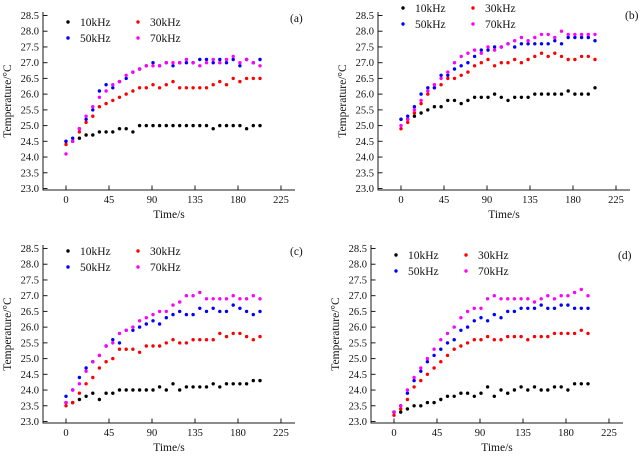 The width and height of the screenshot is (642, 467). Describe the element at coordinates (365, 126) in the screenshot. I see `y-tick-label: 25.0` at that location.